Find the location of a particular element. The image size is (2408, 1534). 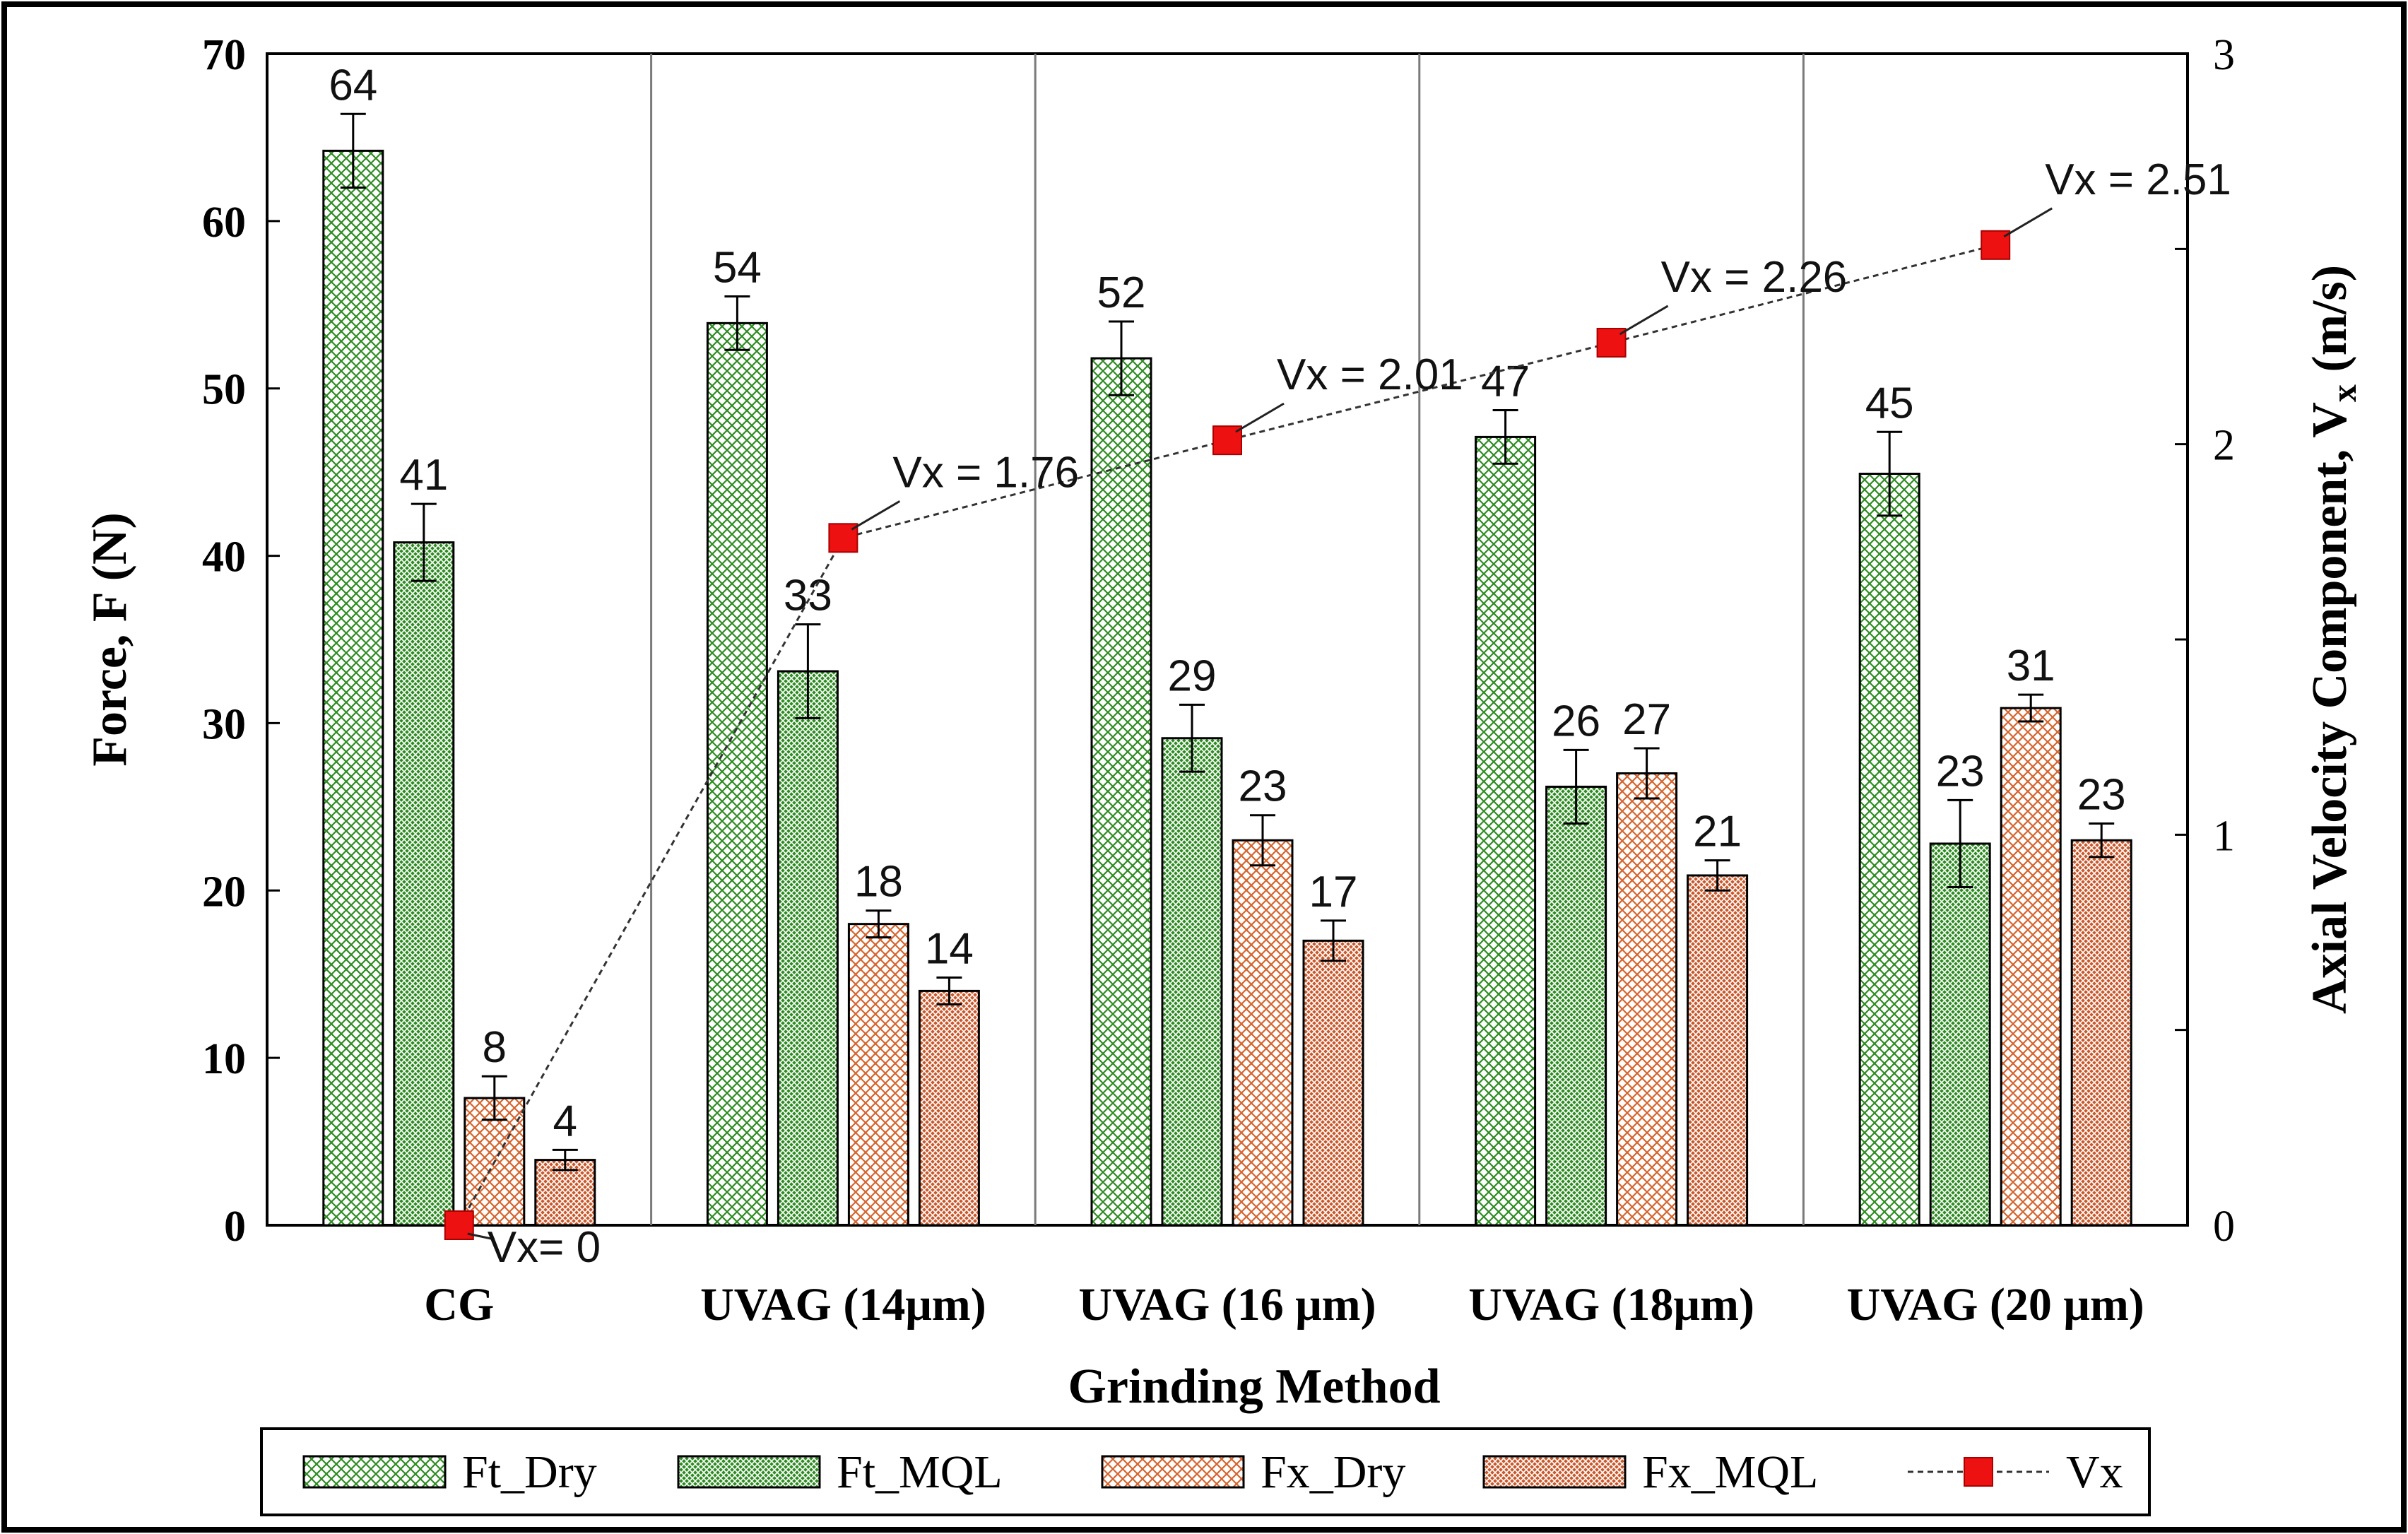

vx-label: Vx = 1.76 is located at coordinates (985, 472).